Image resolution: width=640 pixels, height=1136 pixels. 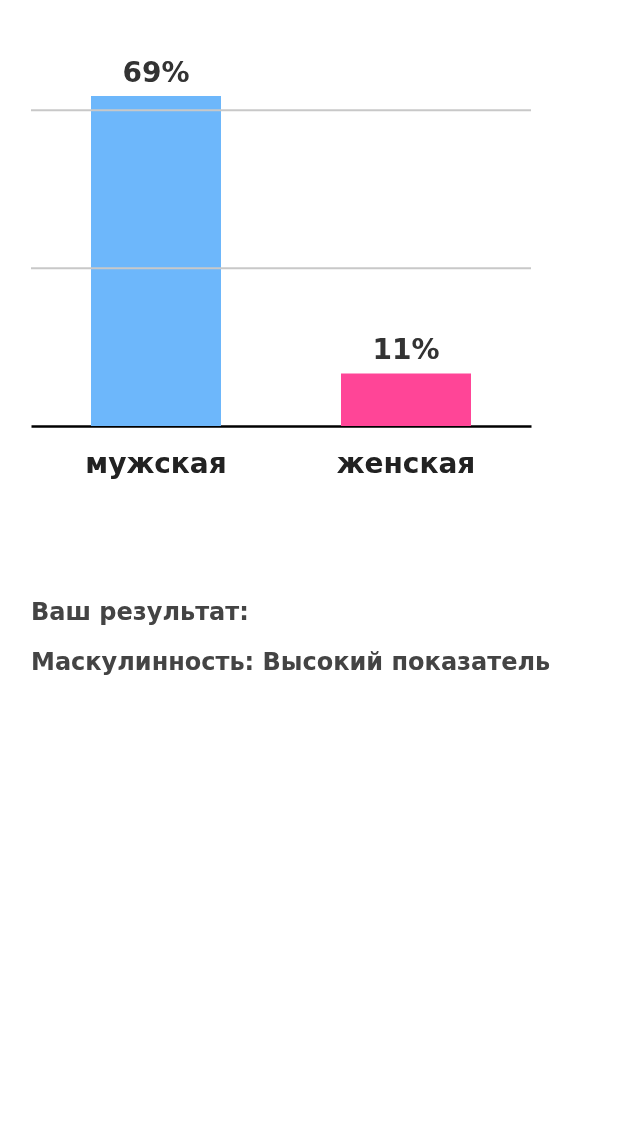 What do you see at coordinates (156, 72) in the screenshot?
I see `data-label: 69%` at bounding box center [156, 72].